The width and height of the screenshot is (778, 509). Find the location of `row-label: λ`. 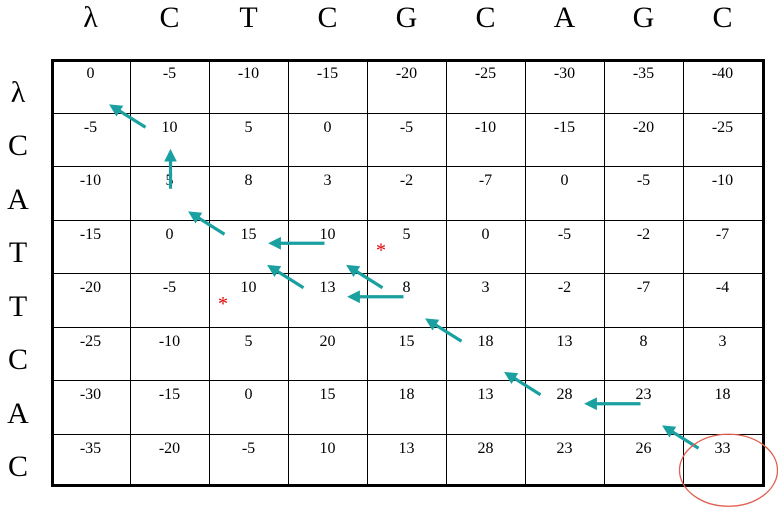

row-label: λ is located at coordinates (18, 92).